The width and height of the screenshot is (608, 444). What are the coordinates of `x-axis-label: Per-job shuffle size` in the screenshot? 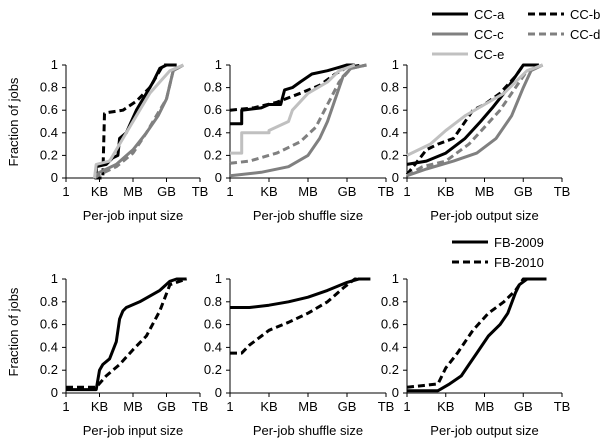 It's located at (308, 430).